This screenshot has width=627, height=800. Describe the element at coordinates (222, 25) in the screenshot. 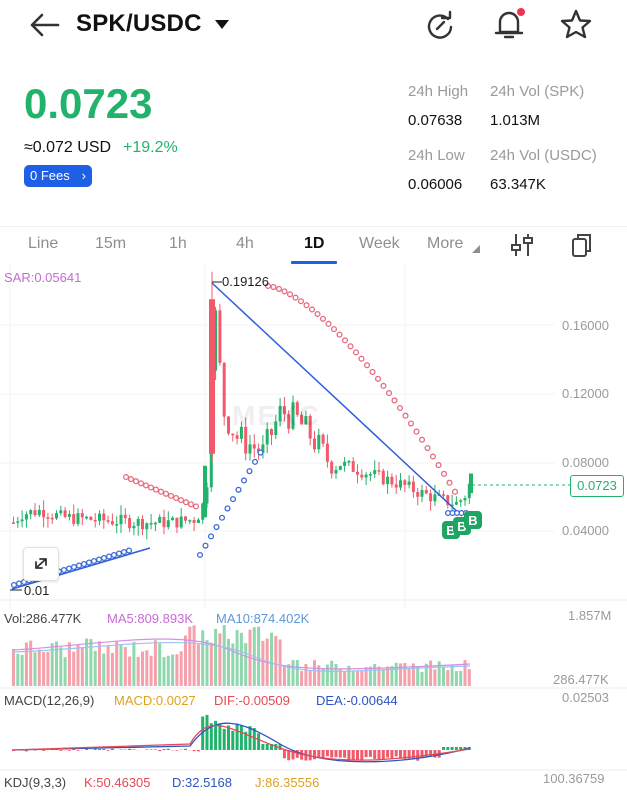

I see `caret-down-icon` at that location.